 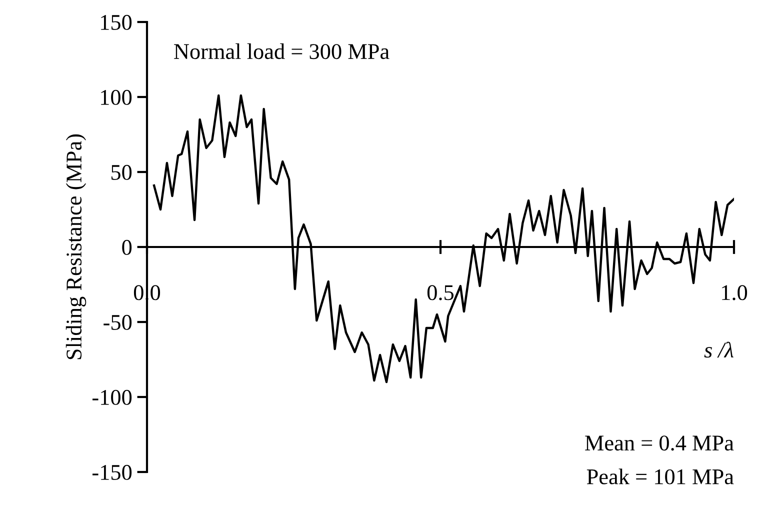 I want to click on x-tick-label: 1.0, so click(x=735, y=292).